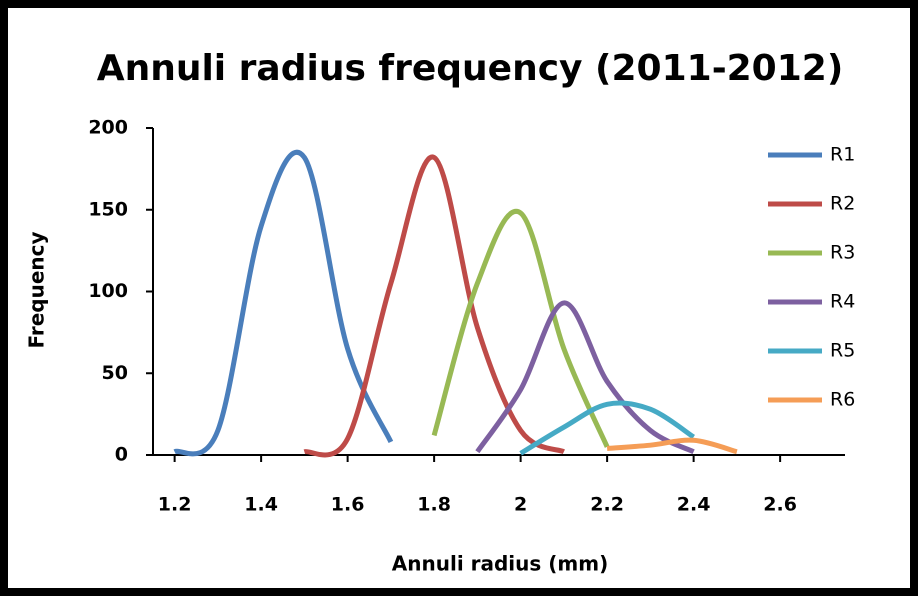 The width and height of the screenshot is (918, 596). Describe the element at coordinates (842, 302) in the screenshot. I see `legend-label: R4` at that location.